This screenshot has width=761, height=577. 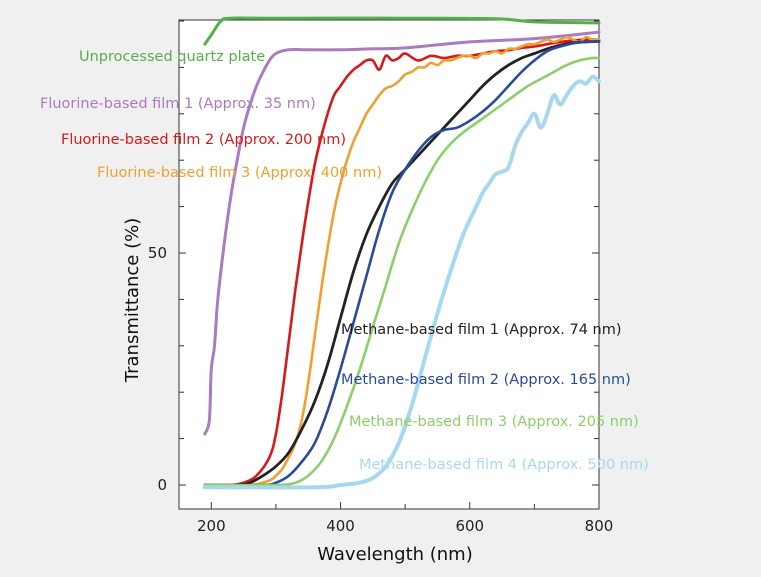 I want to click on x-tick-label: 800, so click(x=599, y=526).